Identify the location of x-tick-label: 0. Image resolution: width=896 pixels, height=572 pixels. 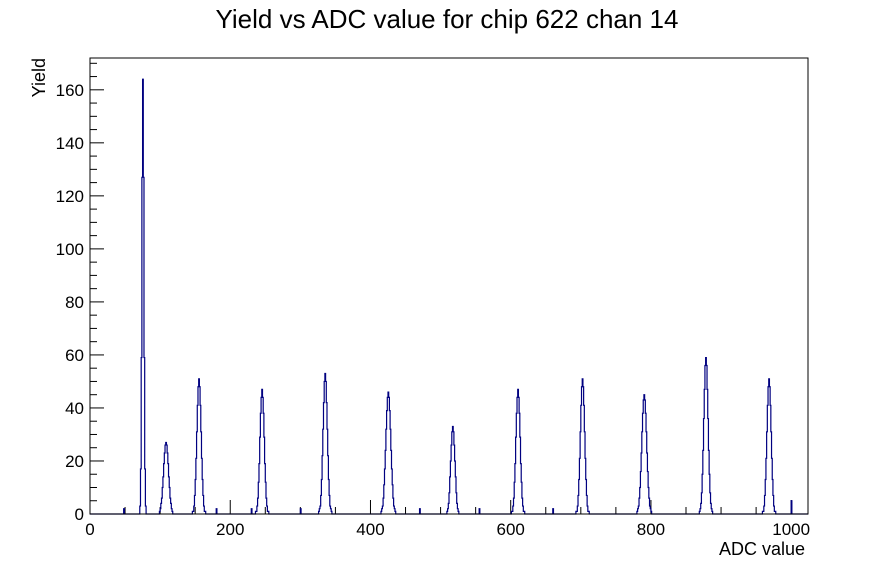
(89, 529).